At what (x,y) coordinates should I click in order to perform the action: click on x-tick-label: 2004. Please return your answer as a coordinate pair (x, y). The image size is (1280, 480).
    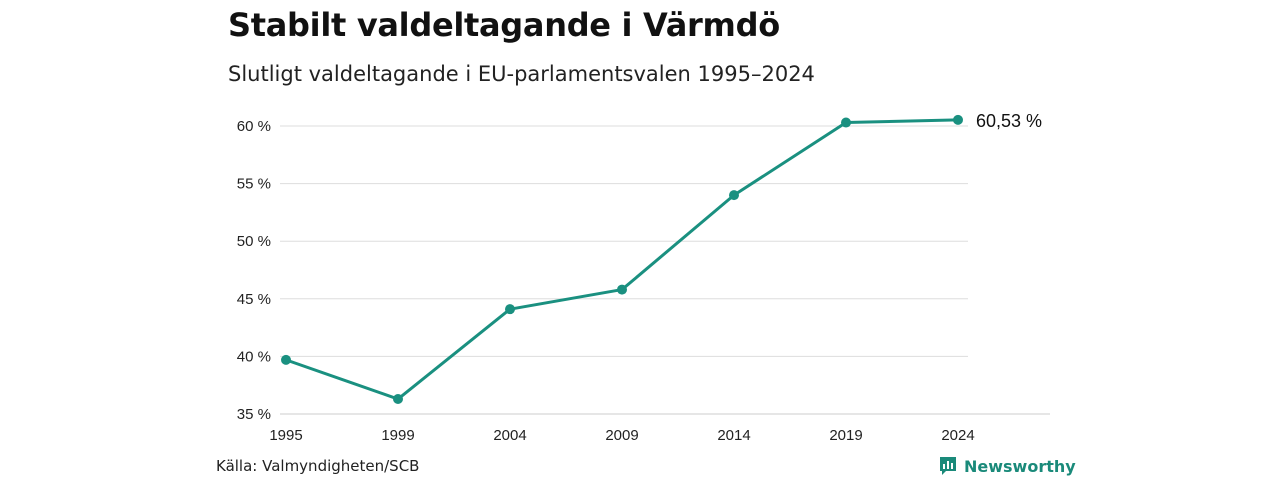
    Looking at the image, I should click on (509, 435).